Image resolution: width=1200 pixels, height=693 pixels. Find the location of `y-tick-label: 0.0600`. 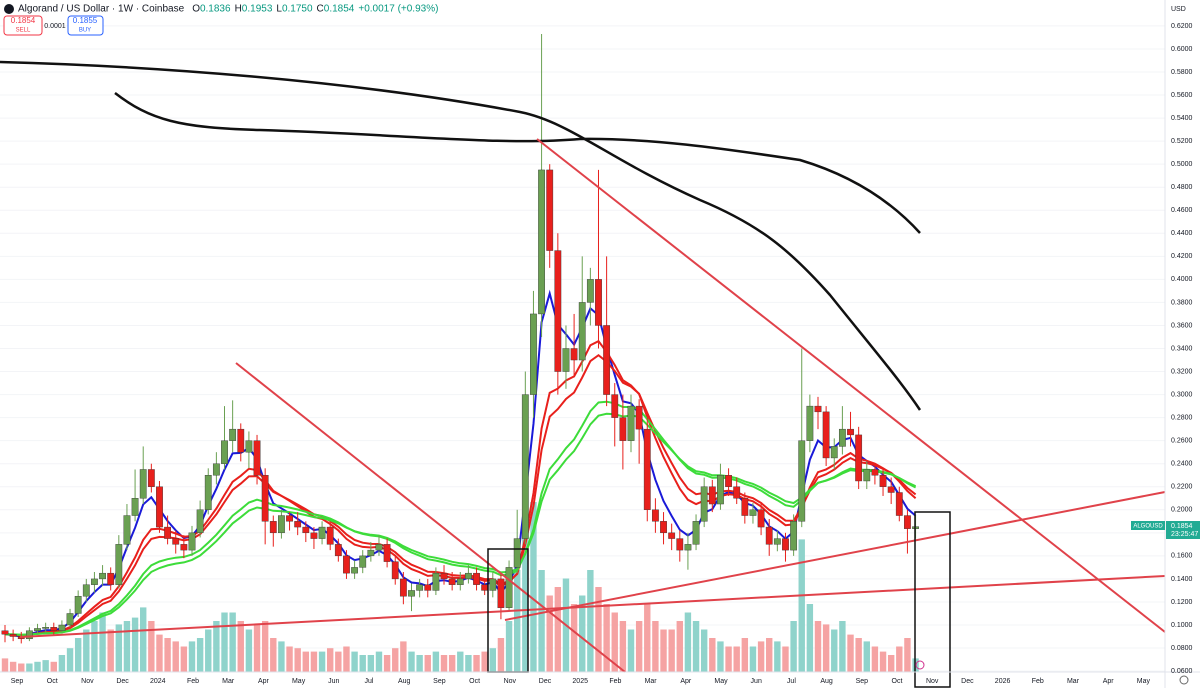

y-tick-label: 0.0600 is located at coordinates (1182, 671).